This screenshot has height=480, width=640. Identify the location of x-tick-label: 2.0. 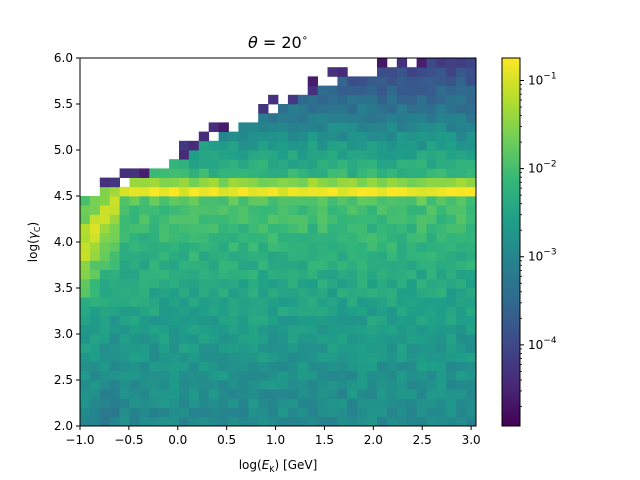
(373, 440).